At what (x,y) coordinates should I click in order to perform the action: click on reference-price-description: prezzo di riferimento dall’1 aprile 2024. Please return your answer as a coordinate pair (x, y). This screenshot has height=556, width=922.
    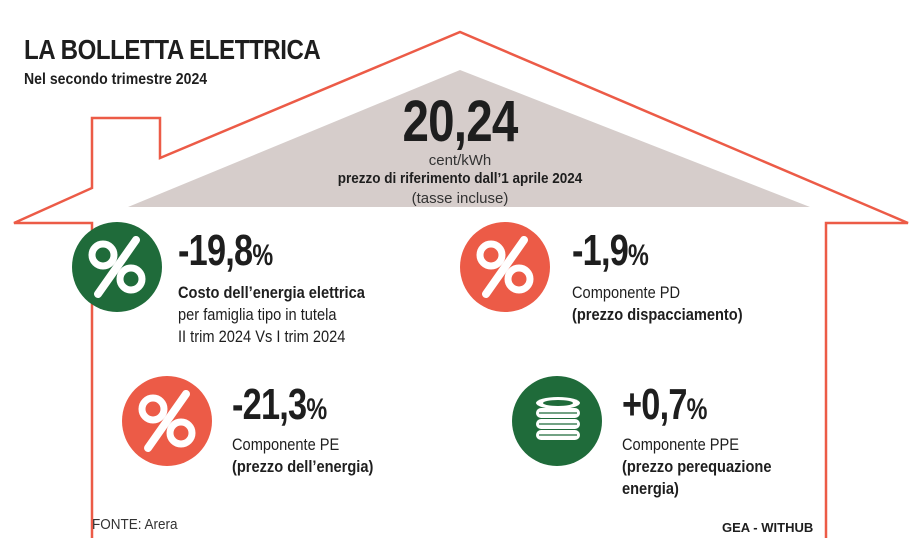
    Looking at the image, I should click on (460, 178).